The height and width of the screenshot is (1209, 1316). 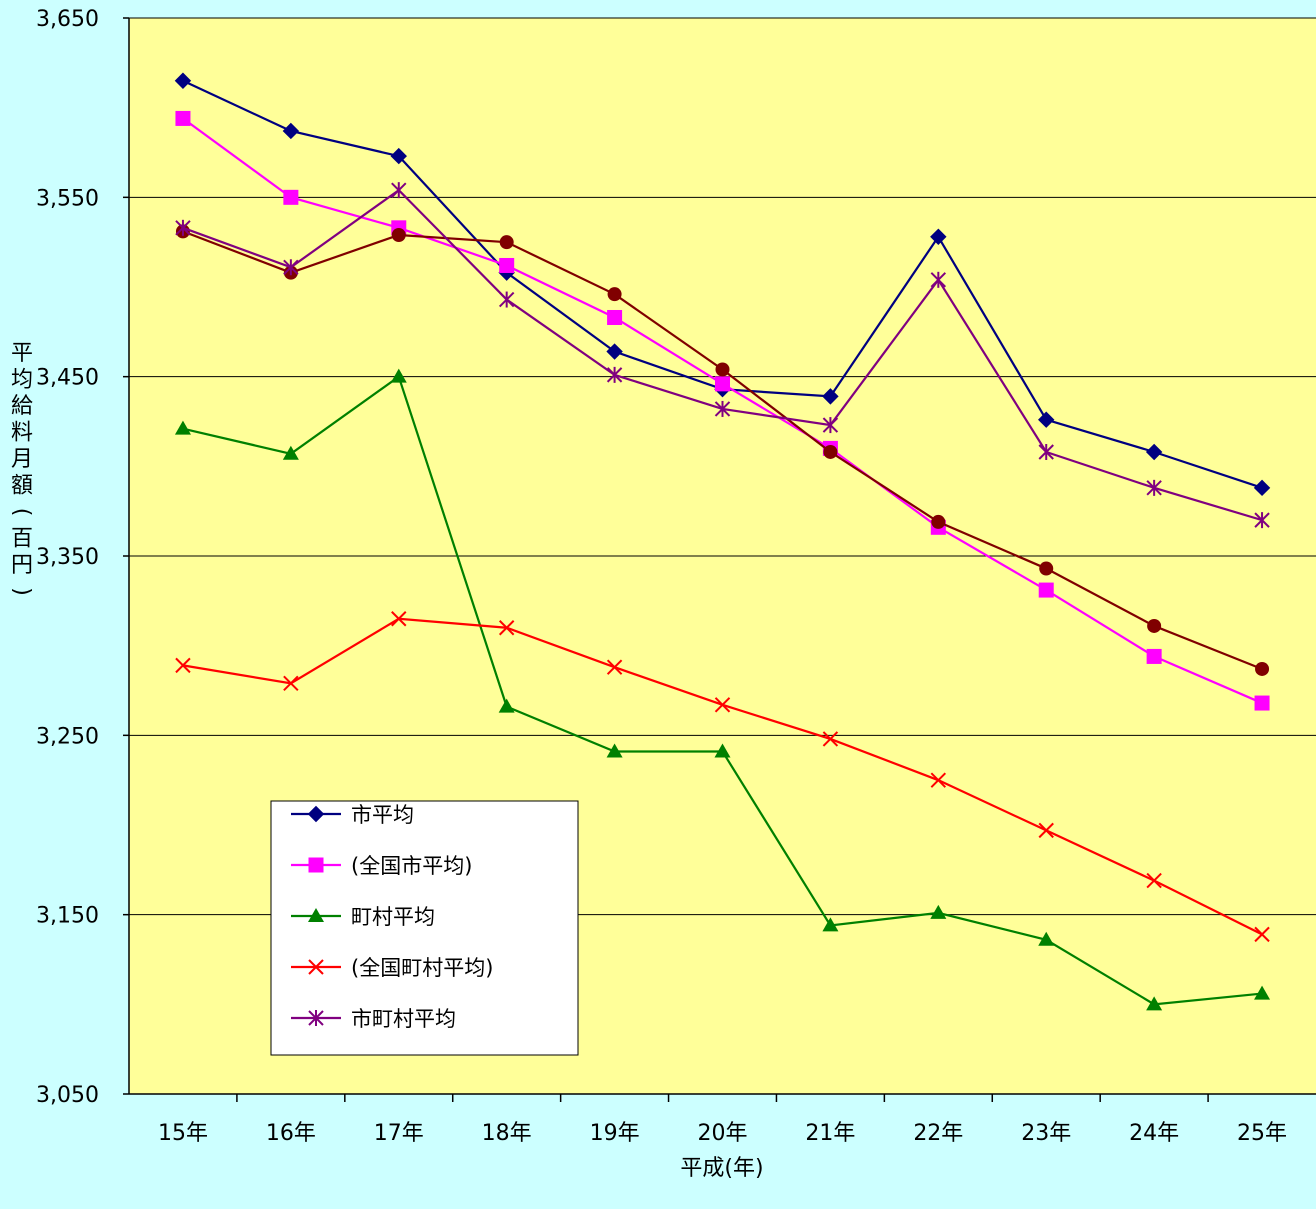 What do you see at coordinates (615, 1133) in the screenshot?
I see `x-tick-label: 19年` at bounding box center [615, 1133].